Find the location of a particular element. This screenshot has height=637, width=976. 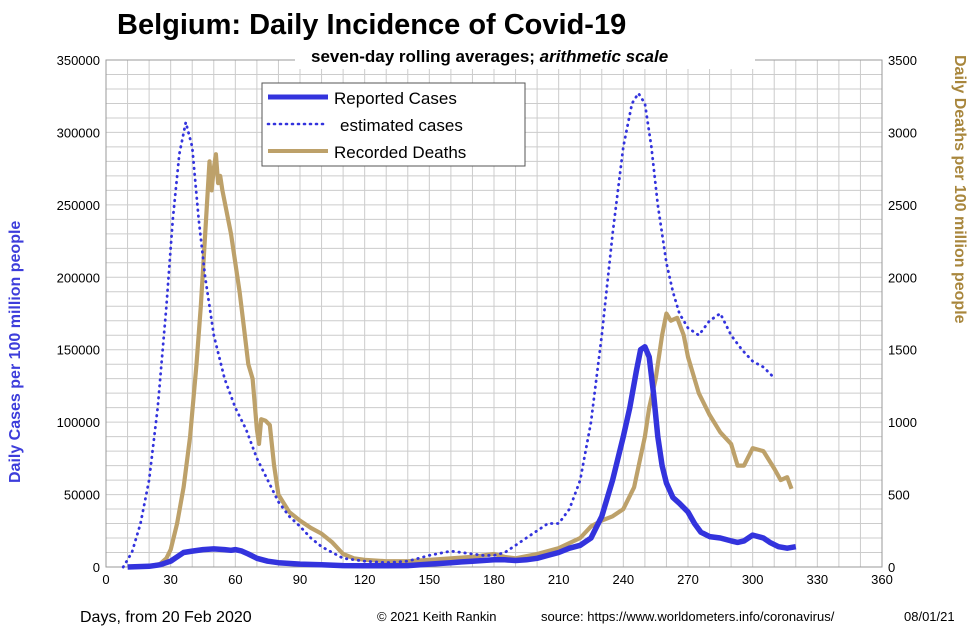

y-right-tick-label: 1500 is located at coordinates (902, 350).